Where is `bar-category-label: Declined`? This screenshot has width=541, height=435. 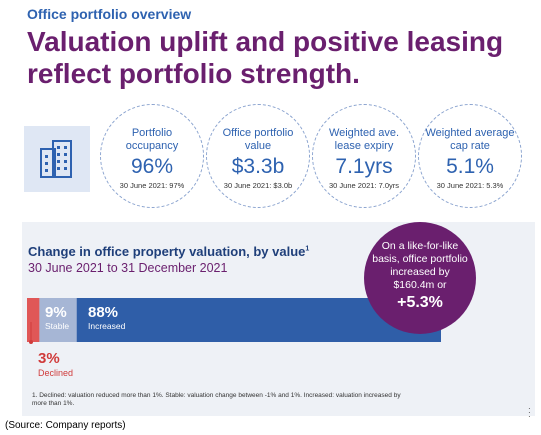 bar-category-label: Declined is located at coordinates (56, 373).